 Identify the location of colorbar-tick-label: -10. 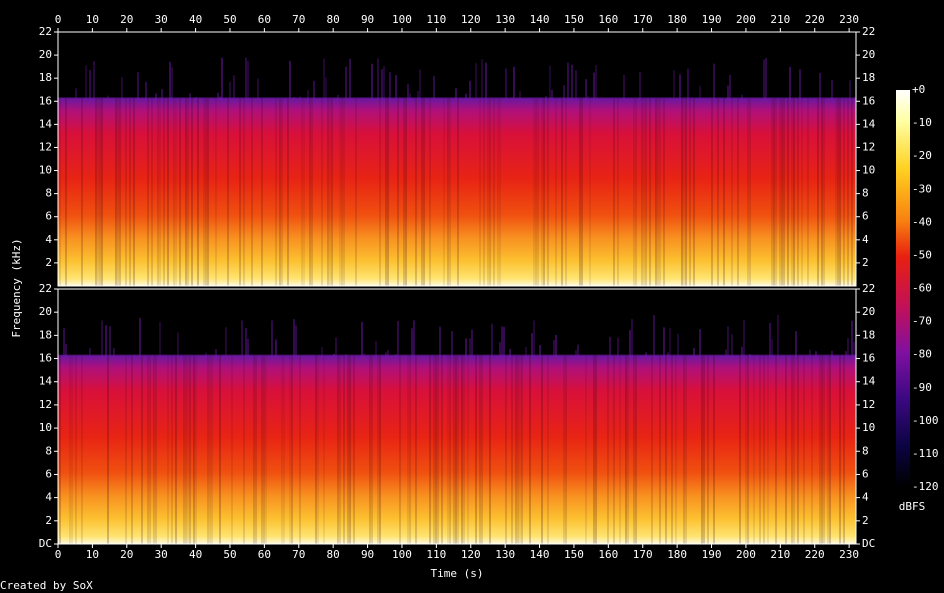
(922, 122).